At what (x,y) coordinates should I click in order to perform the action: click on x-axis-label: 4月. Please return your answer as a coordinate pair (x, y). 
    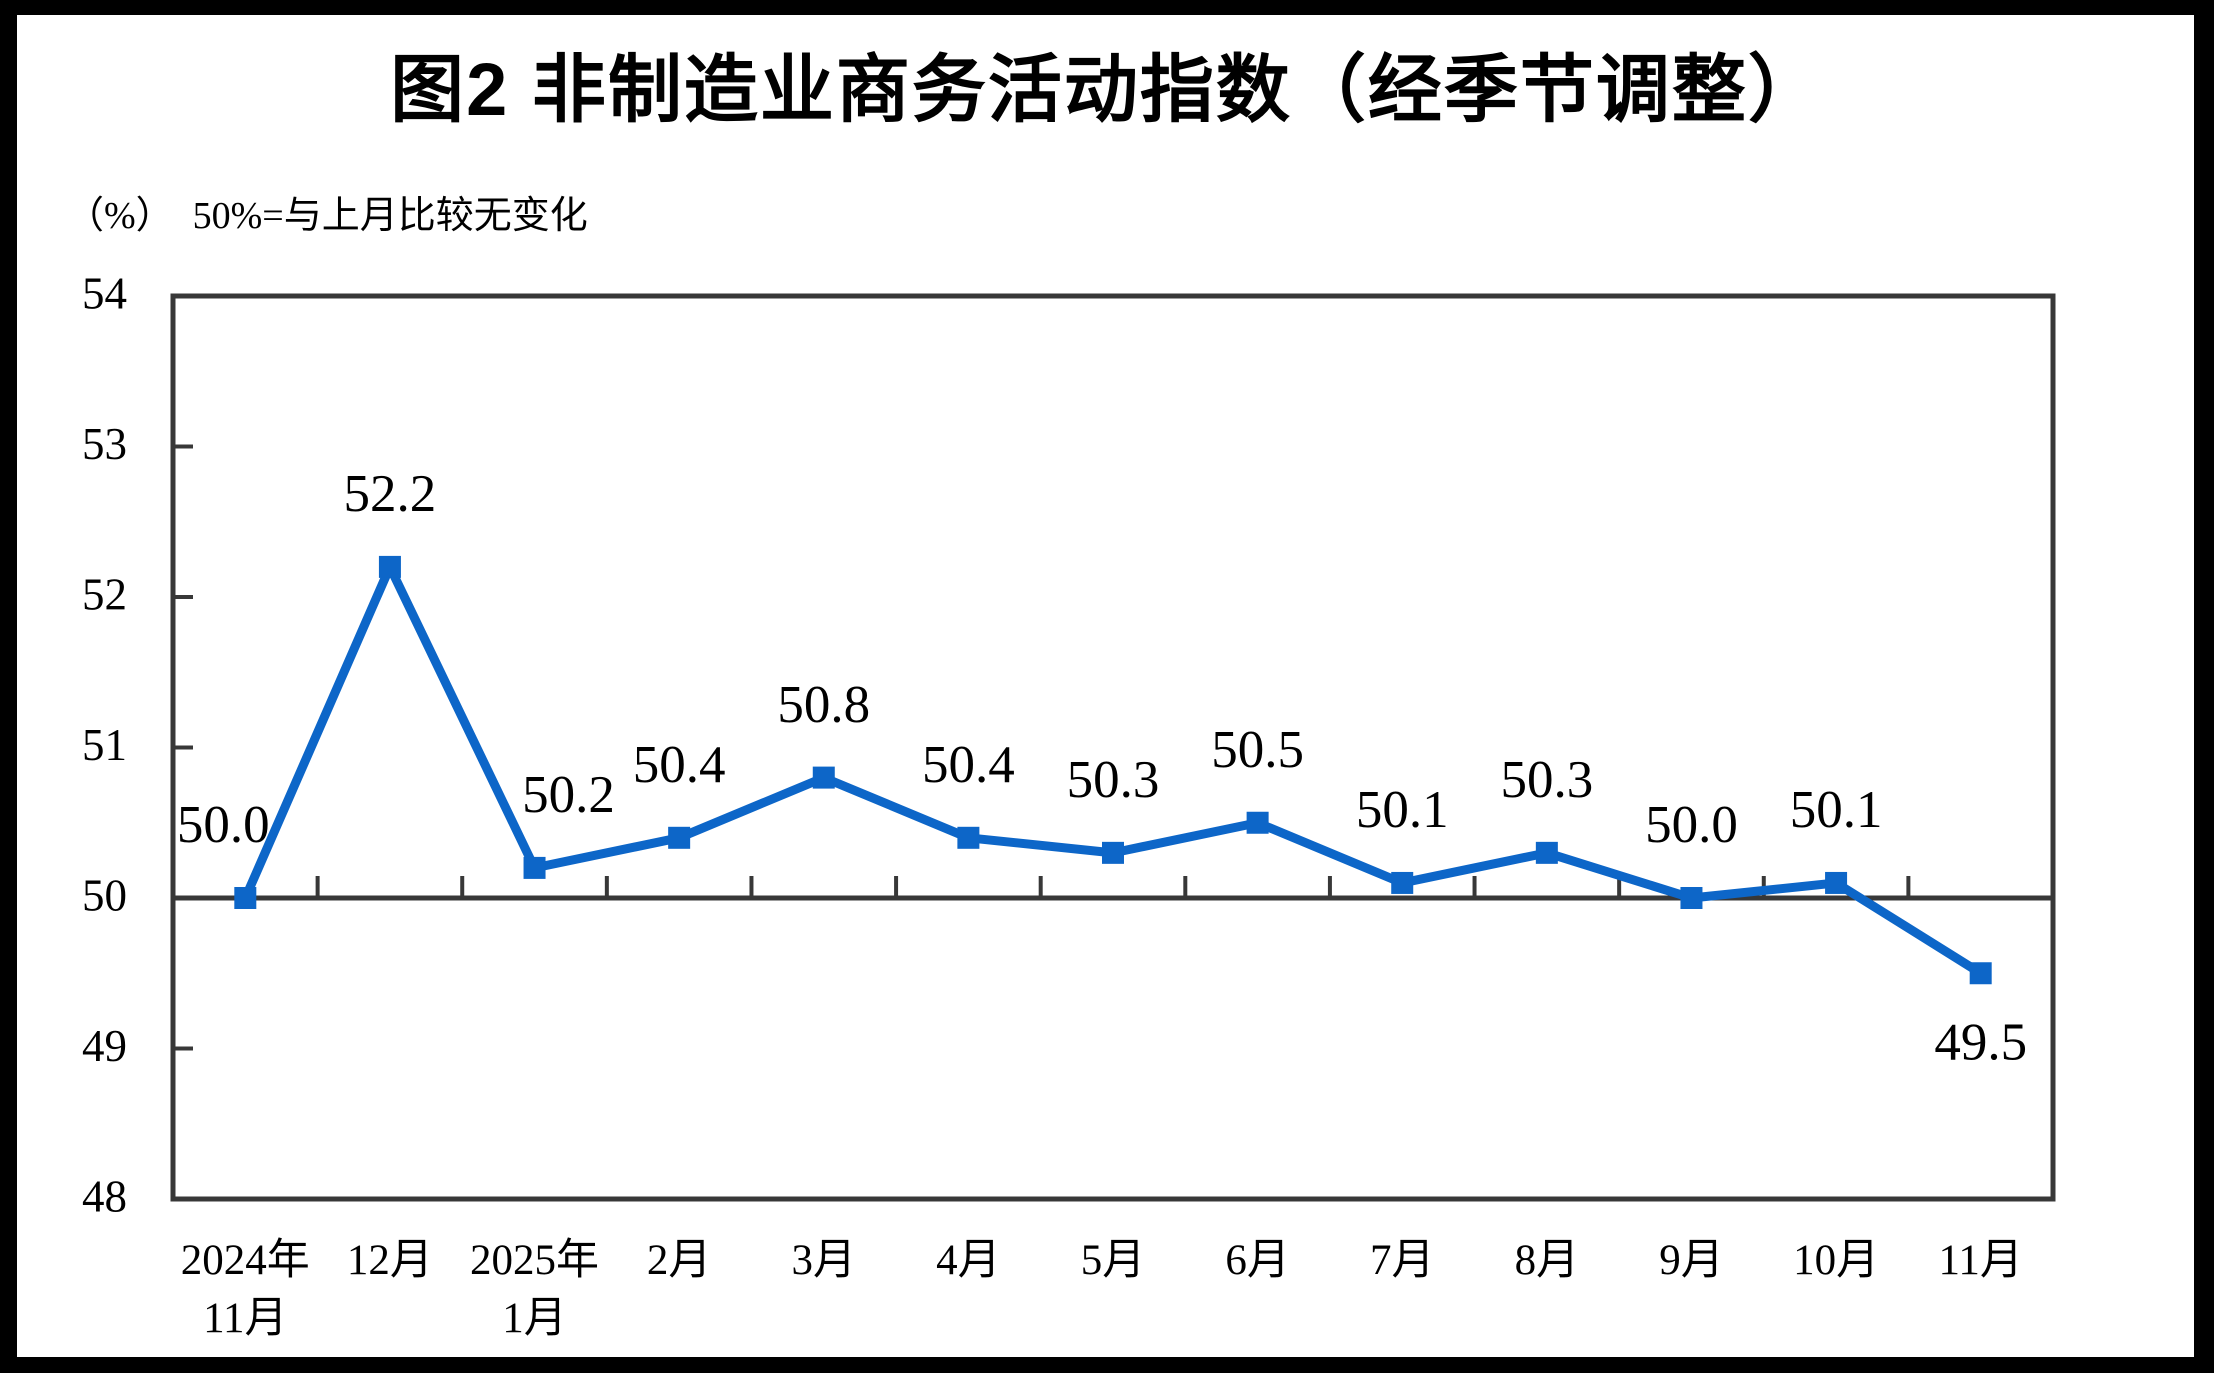
    Looking at the image, I should click on (968, 1260).